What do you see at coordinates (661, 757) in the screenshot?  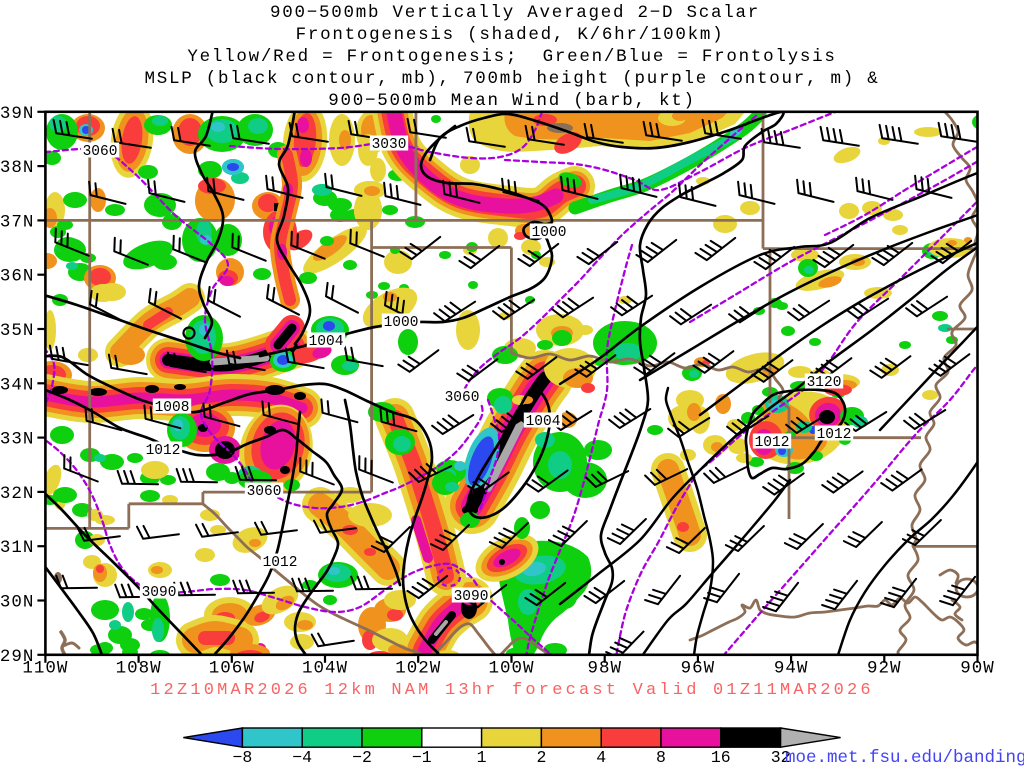 I see `svg-text: 8` at bounding box center [661, 757].